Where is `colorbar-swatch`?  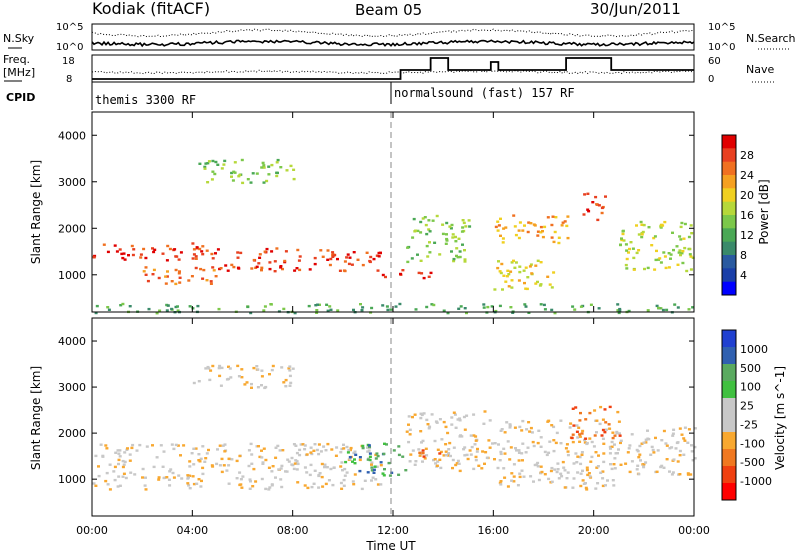 colorbar-swatch is located at coordinates (729, 235).